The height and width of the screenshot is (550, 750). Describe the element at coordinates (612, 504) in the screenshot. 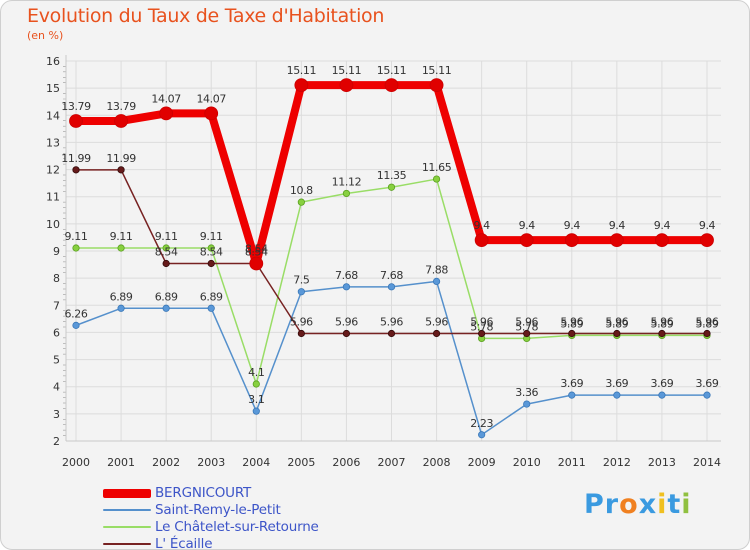

I see `logo-letter: r` at that location.